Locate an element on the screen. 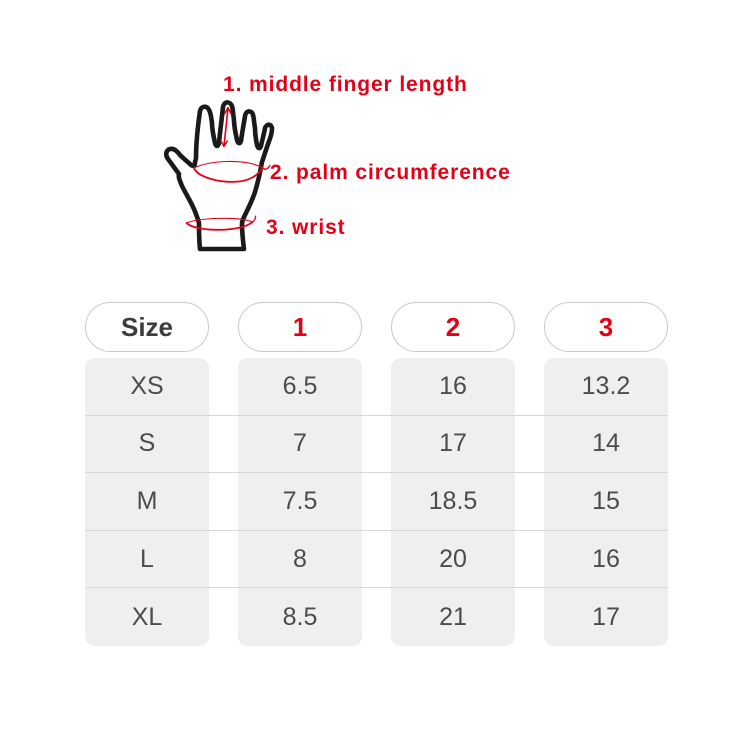 The height and width of the screenshot is (752, 750). cell-palm-circumference: 18.5 is located at coordinates (453, 501).